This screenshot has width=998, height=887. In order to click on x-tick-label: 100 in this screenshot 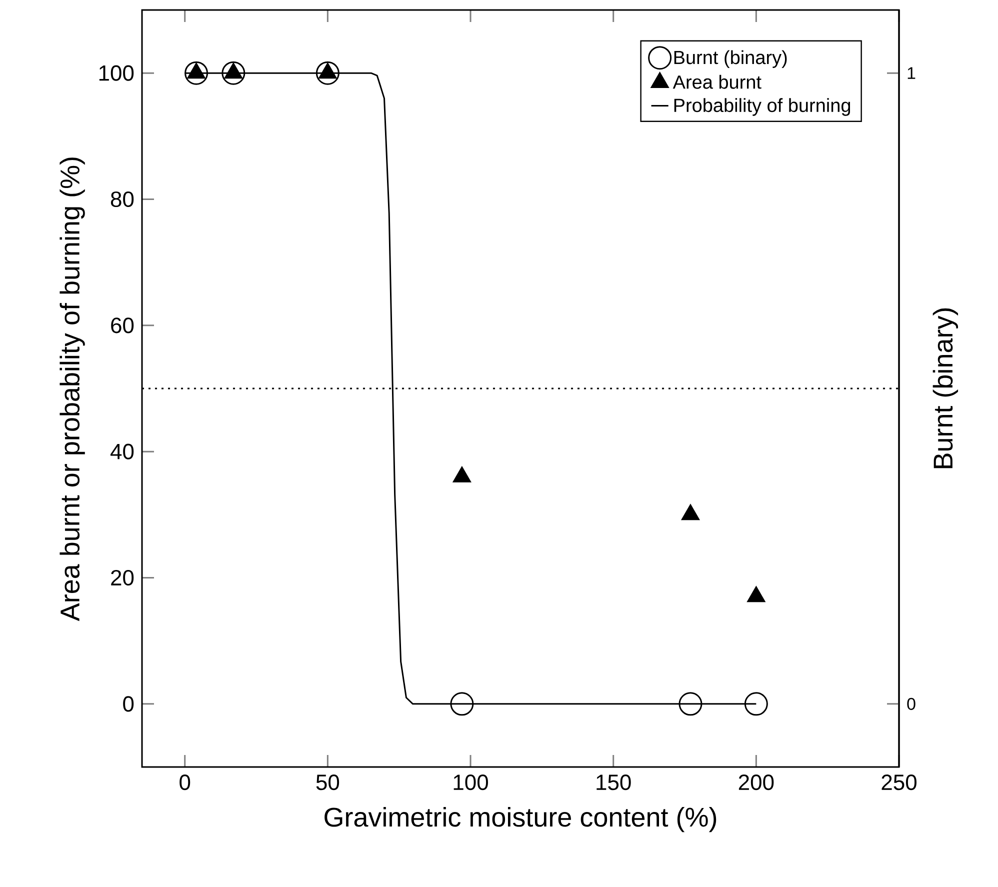, I will do `click(471, 782)`.